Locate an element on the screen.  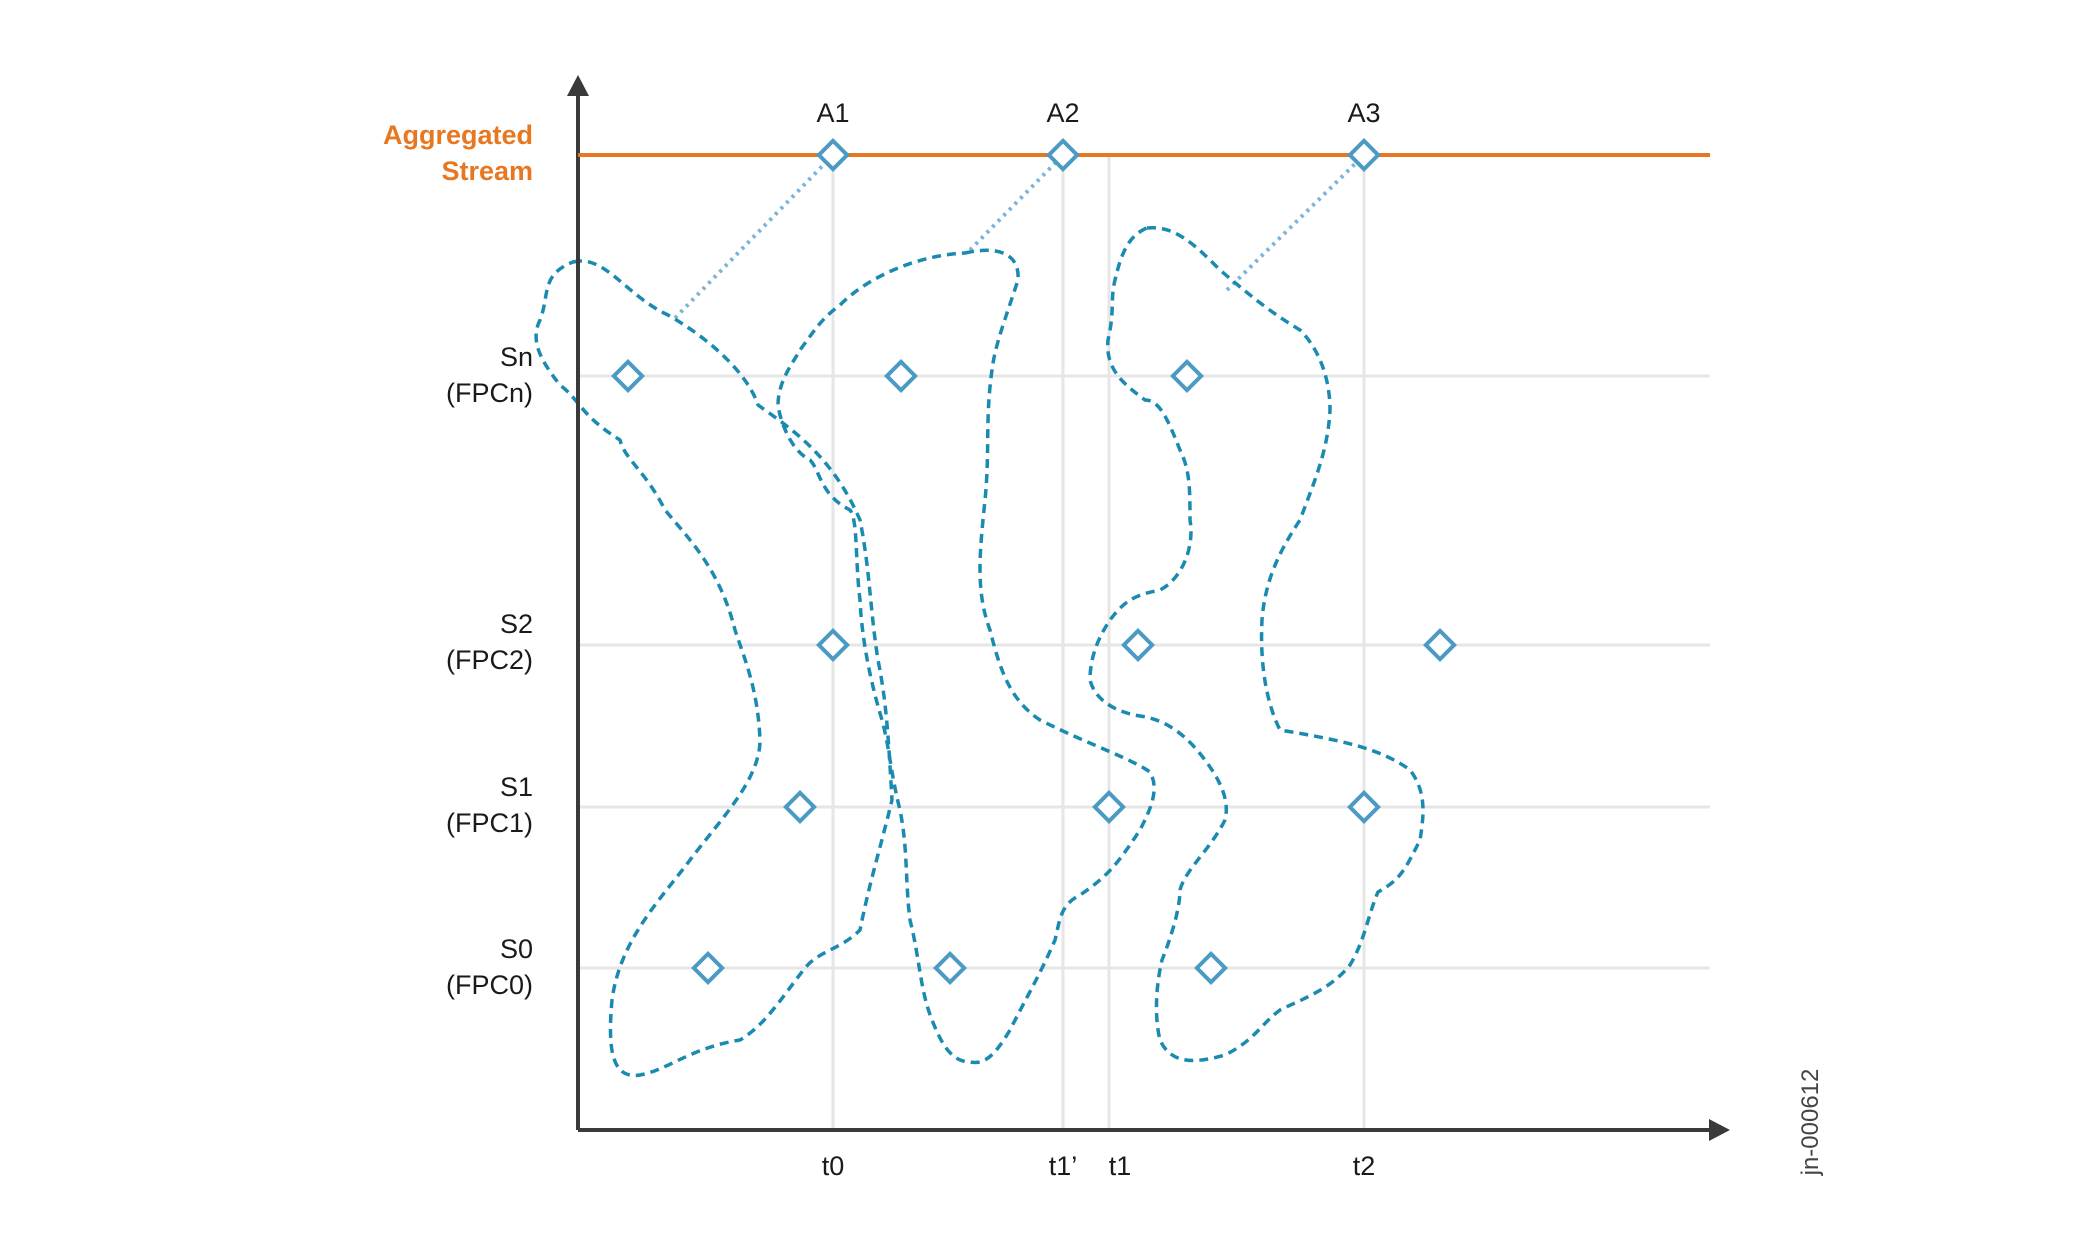
connector-a3 is located at coordinates (1295, 222).